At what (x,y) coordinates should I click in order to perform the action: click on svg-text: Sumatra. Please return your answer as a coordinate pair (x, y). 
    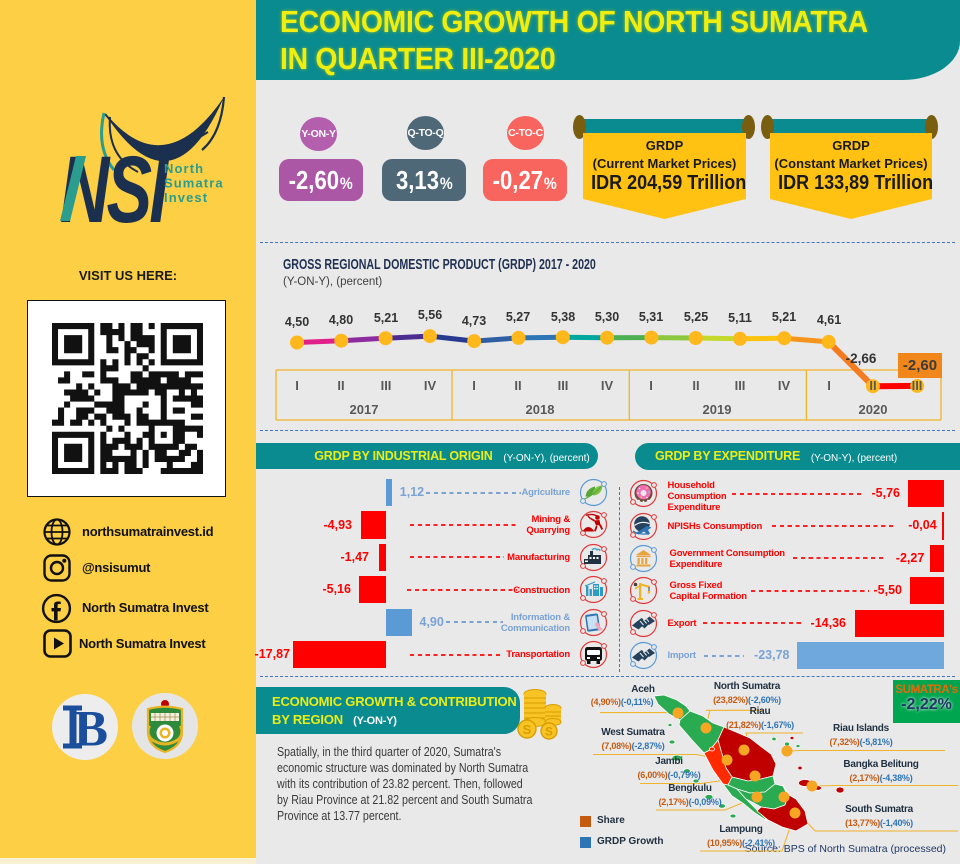
    Looking at the image, I should click on (194, 183).